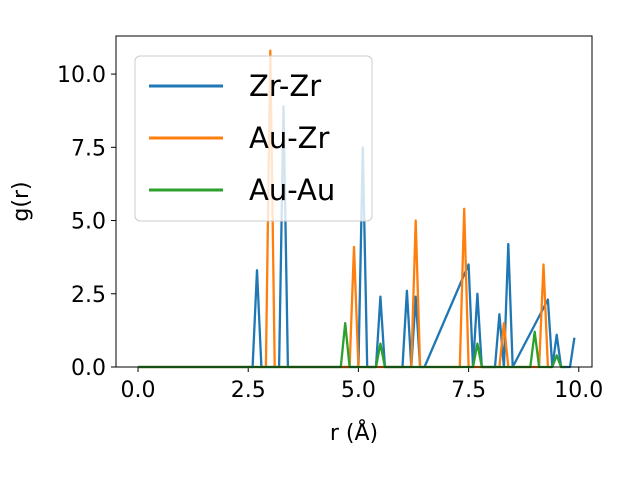 This screenshot has width=640, height=480. What do you see at coordinates (138, 390) in the screenshot?
I see `x-tick-label: 0.0` at bounding box center [138, 390].